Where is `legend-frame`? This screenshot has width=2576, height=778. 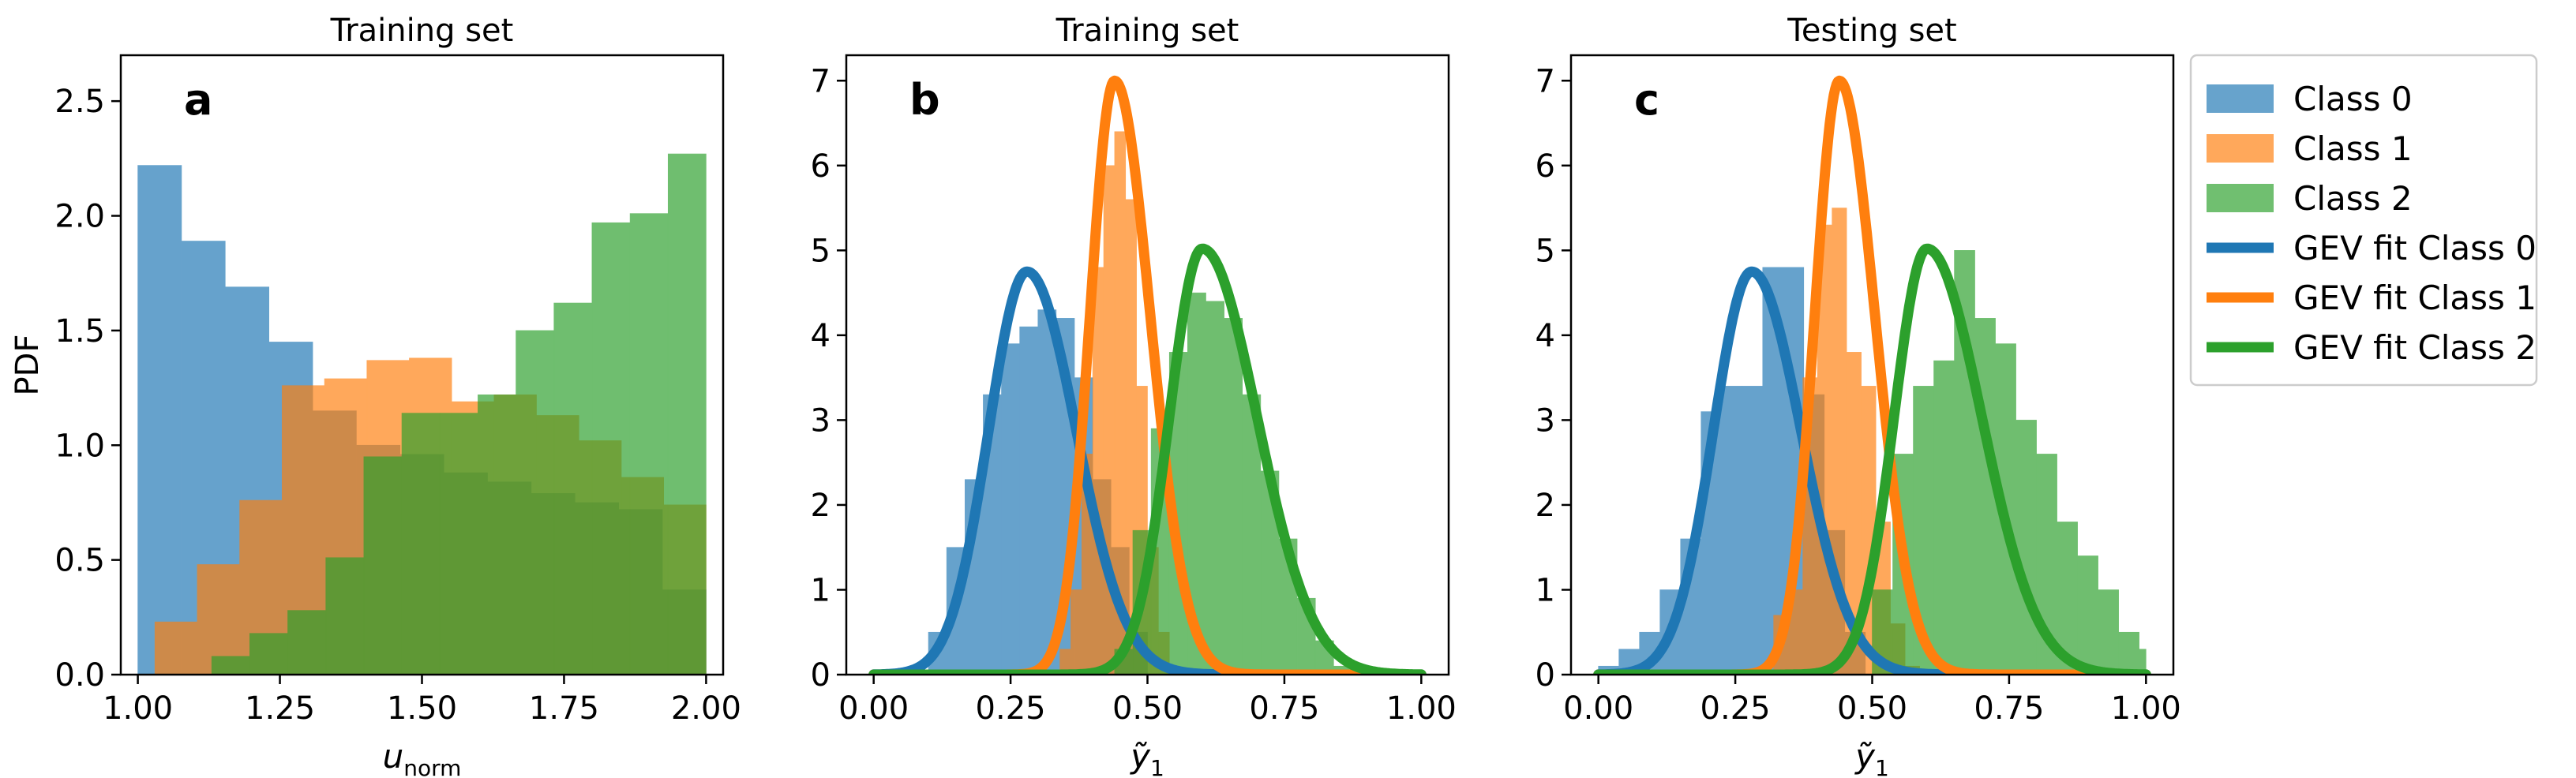
legend-frame is located at coordinates (2363, 220).